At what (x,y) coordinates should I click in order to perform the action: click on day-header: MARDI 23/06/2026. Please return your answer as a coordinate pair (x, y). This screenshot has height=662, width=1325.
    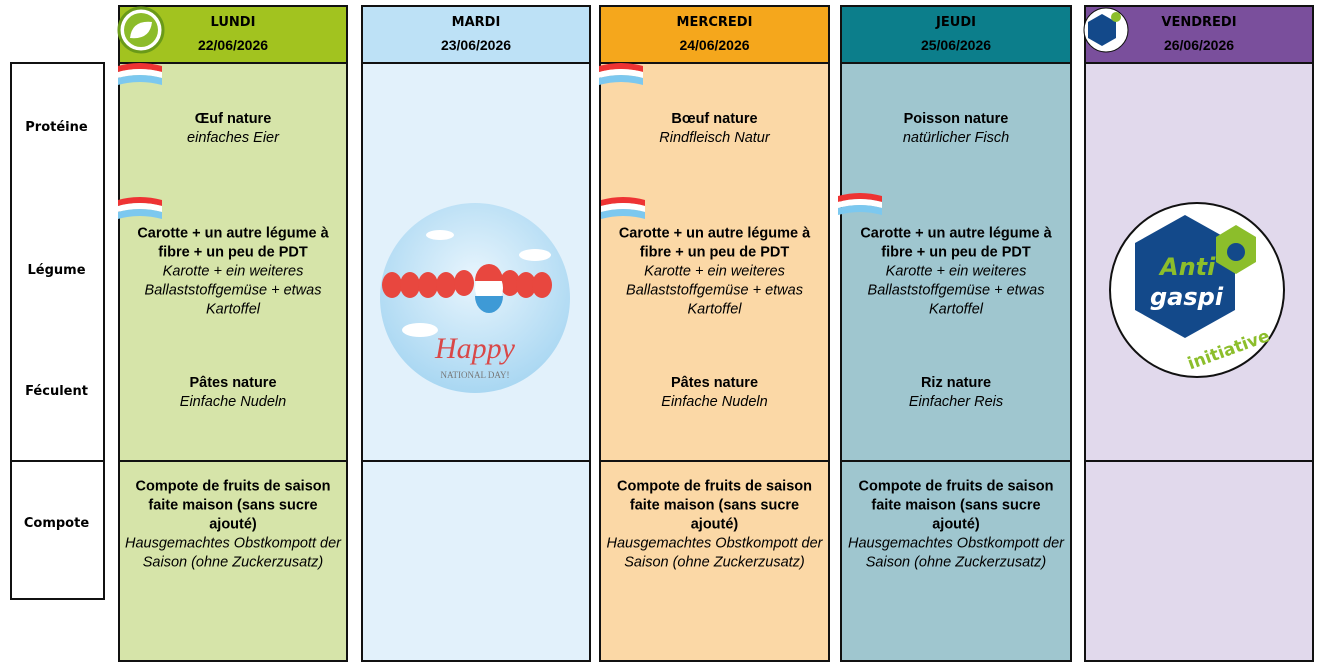
    Looking at the image, I should click on (476, 34).